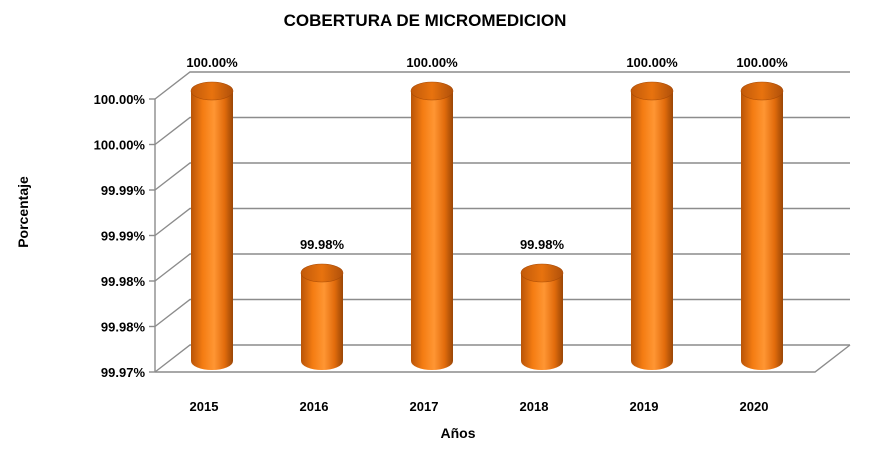  What do you see at coordinates (23, 212) in the screenshot?
I see `y-axis-title: Porcentaje` at bounding box center [23, 212].